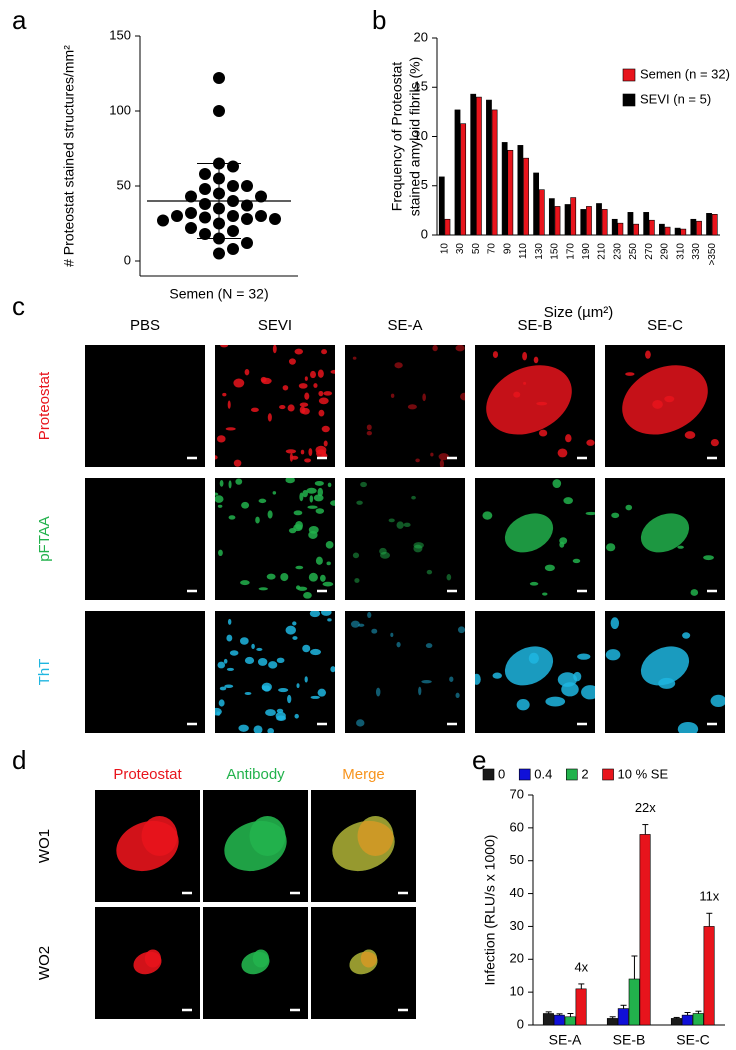 The height and width of the screenshot is (1050, 736). Describe the element at coordinates (219, 201) in the screenshot. I see `sd-whisker` at that location.